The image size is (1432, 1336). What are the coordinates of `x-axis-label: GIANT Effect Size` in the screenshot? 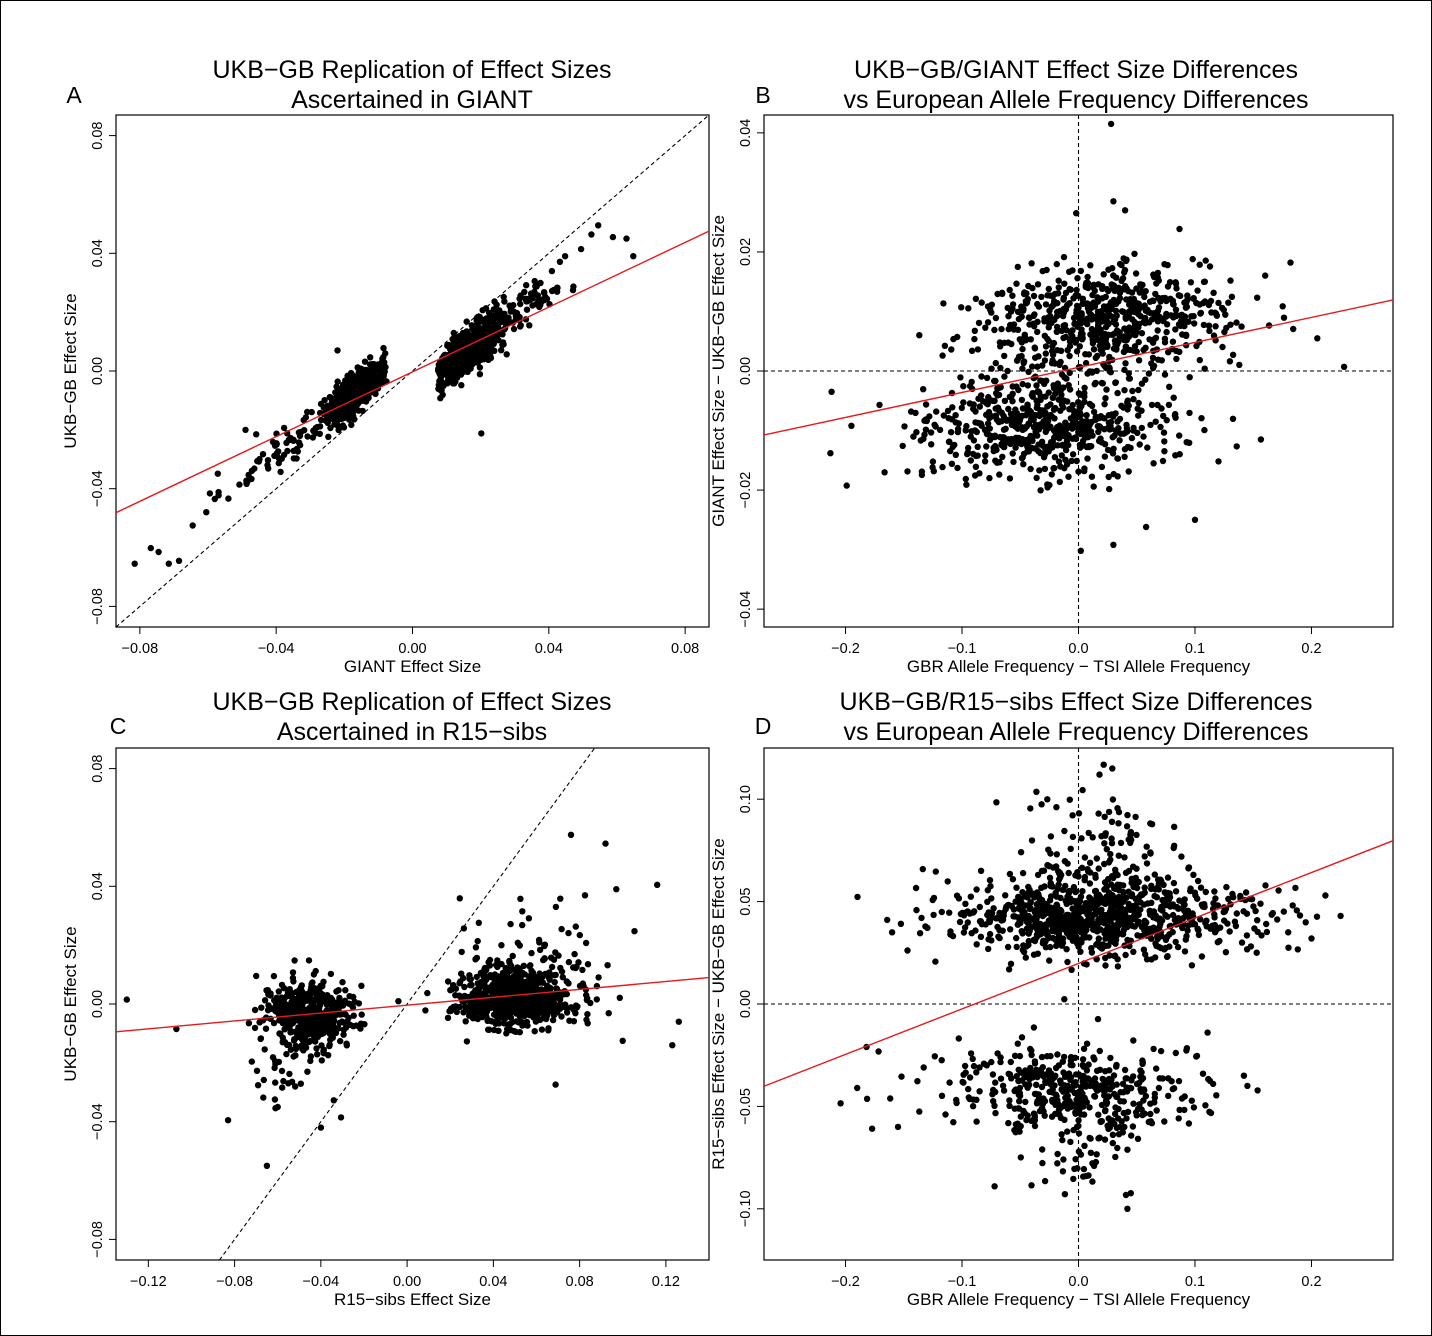 It's located at (412, 666).